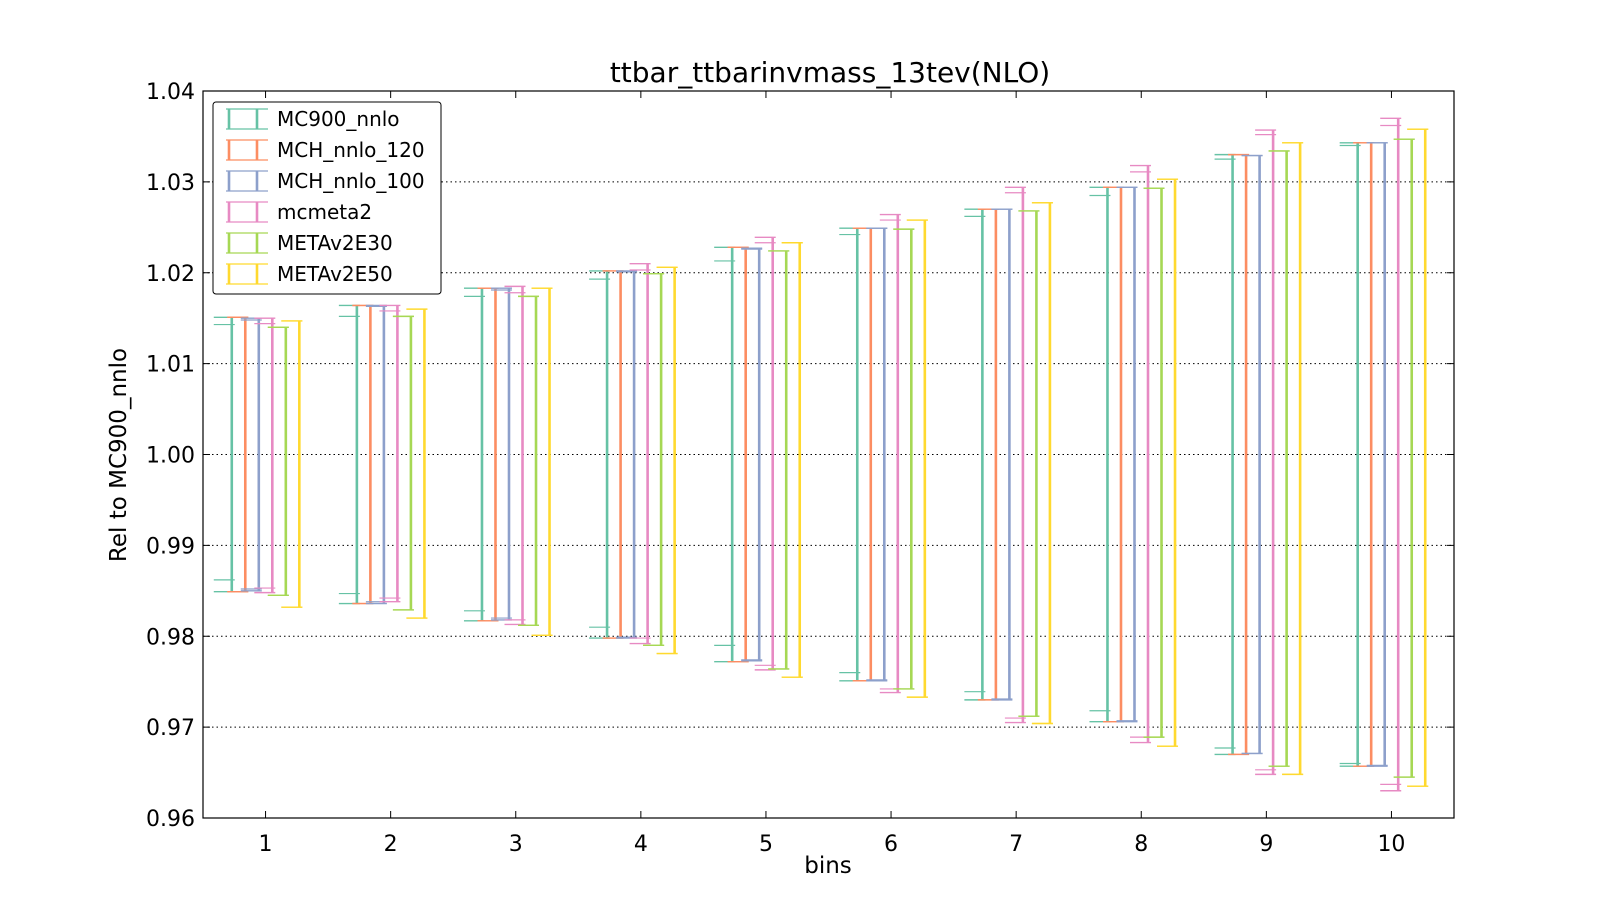 The height and width of the screenshot is (900, 1600). Describe the element at coordinates (170, 365) in the screenshot. I see `y-tick-label: 1.01` at that location.